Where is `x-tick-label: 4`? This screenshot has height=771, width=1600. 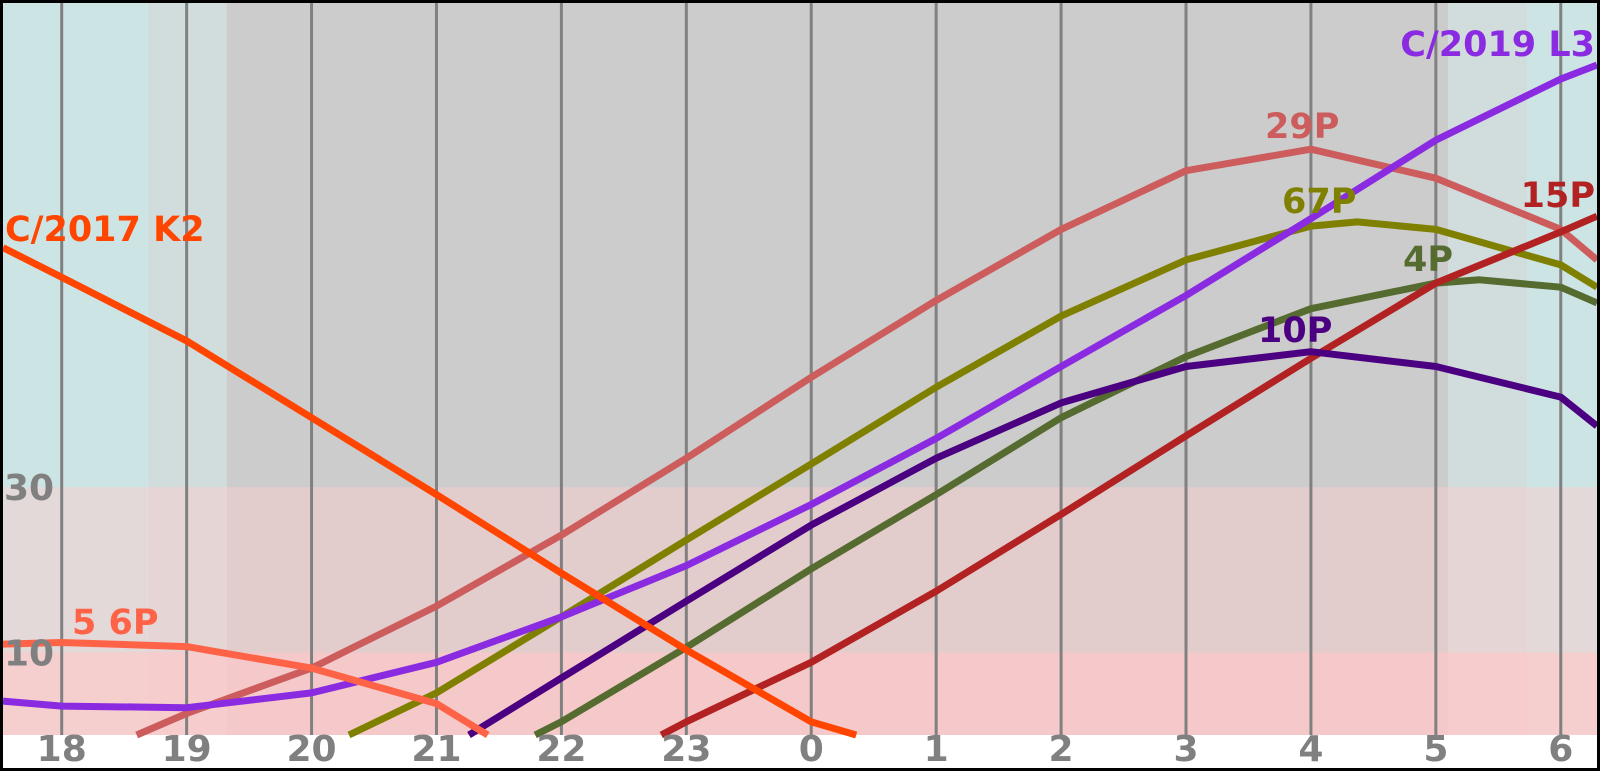 x-tick-label: 4 is located at coordinates (1310, 749).